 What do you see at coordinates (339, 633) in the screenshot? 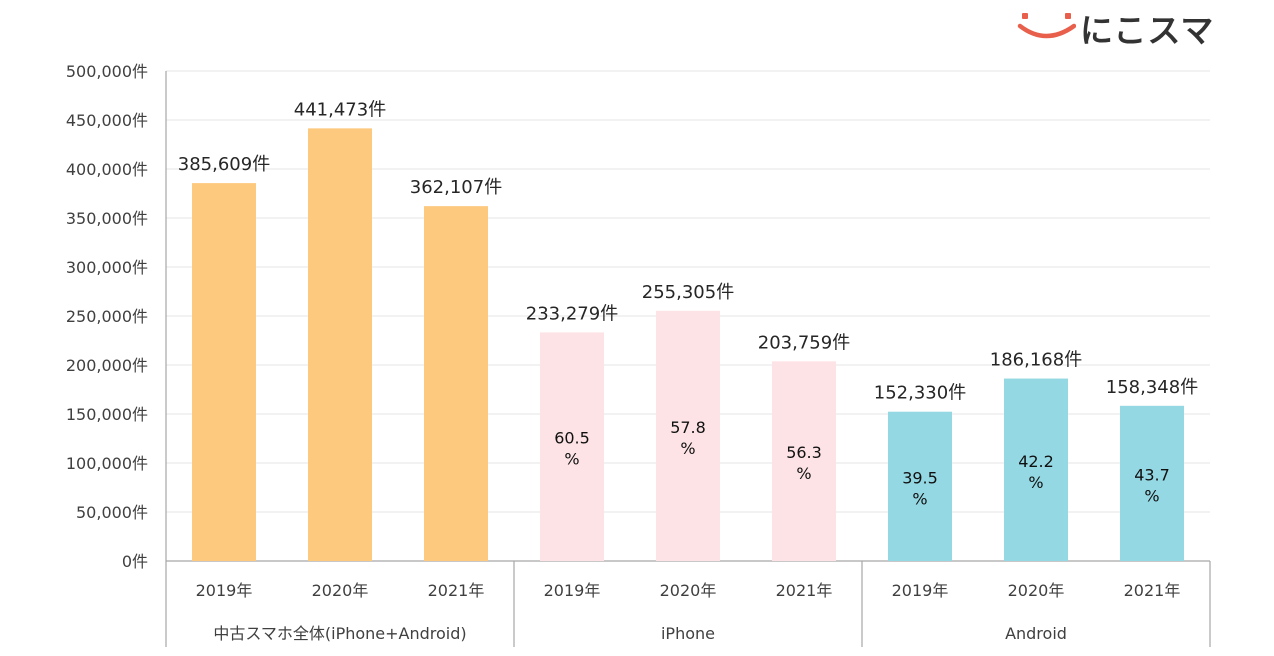
I see `group-label: 中古スマホ全体(iPhone+Android)` at bounding box center [339, 633].